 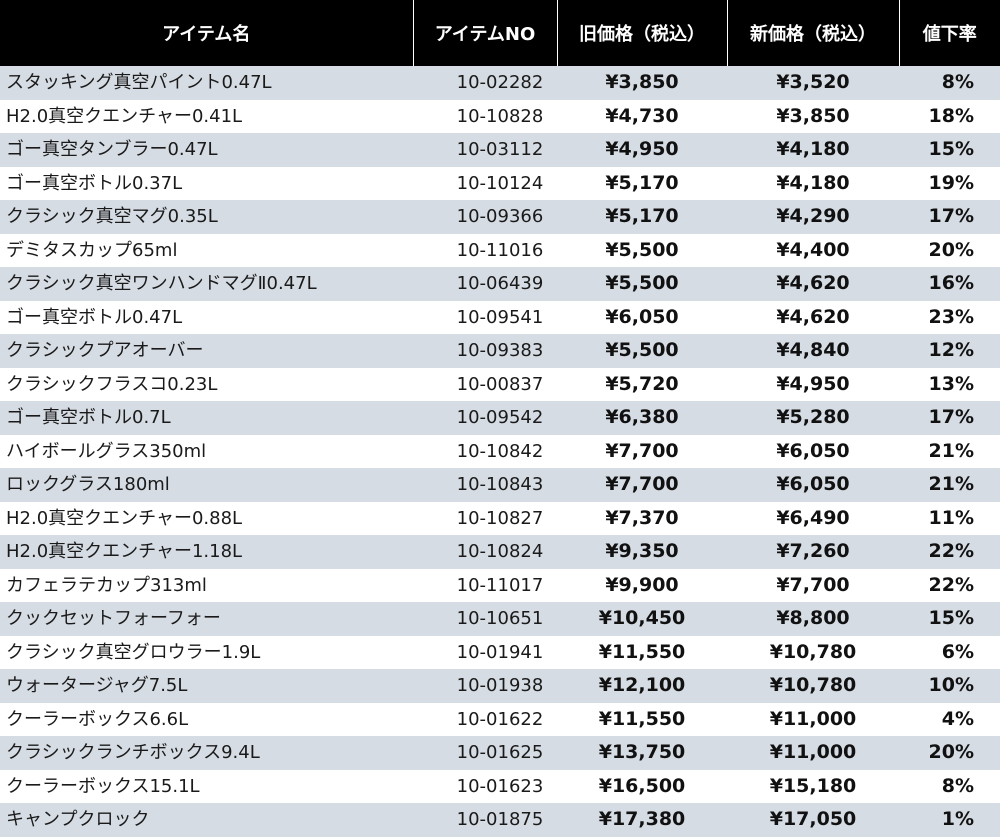 I want to click on item-no-cell: 10-10842, so click(x=485, y=451).